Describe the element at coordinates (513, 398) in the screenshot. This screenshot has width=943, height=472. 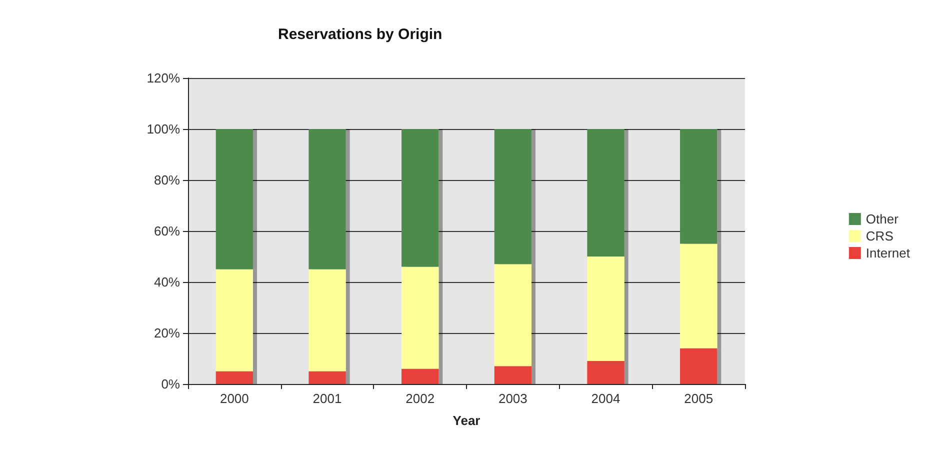
I see `x-tick-label: 2003` at that location.